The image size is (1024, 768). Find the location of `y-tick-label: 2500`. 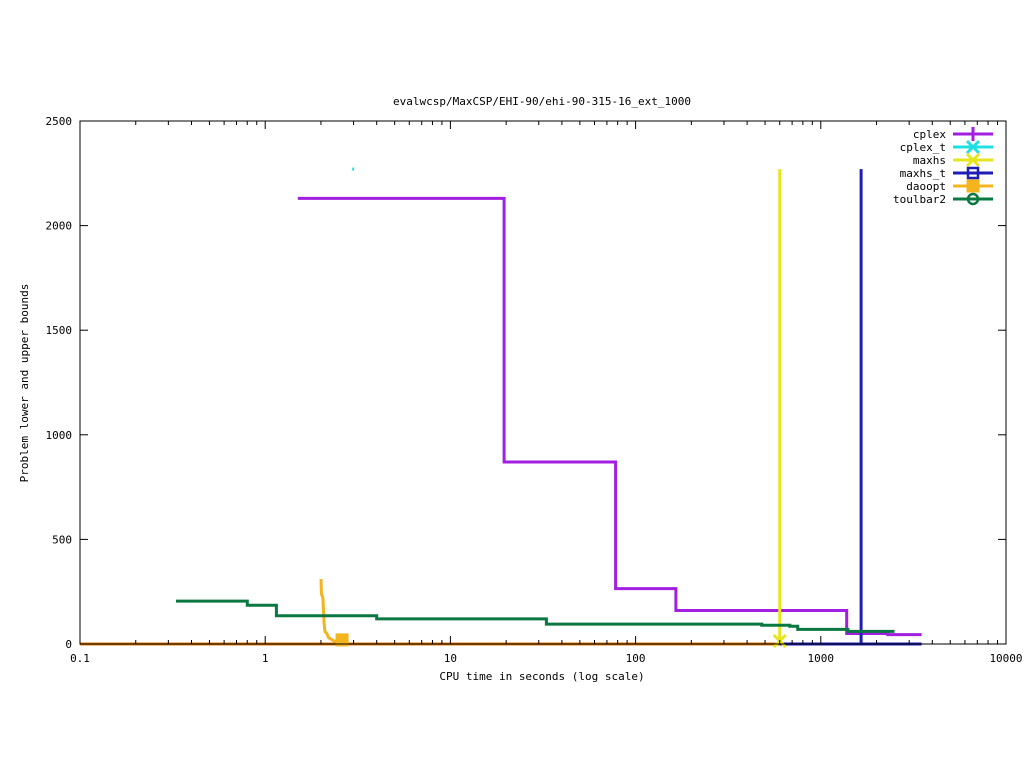

y-tick-label: 2500 is located at coordinates (59, 121).